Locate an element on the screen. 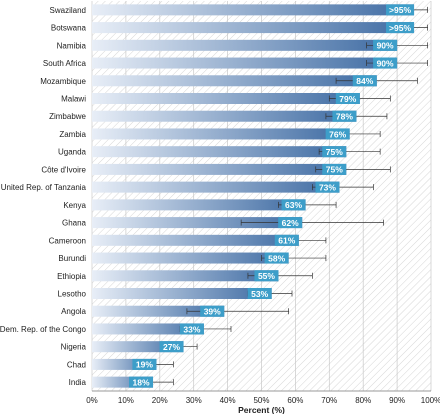 The height and width of the screenshot is (419, 440). data-label: 27% is located at coordinates (171, 347).